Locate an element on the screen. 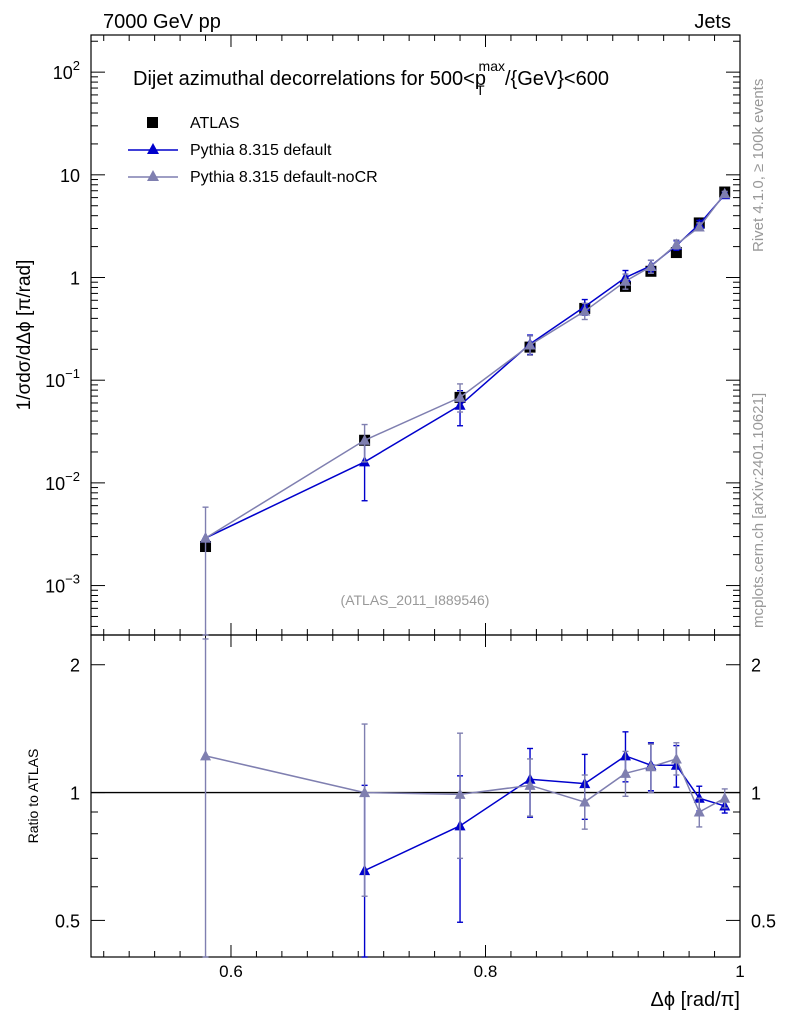 This screenshot has height=1024, width=786. analysis-label: (ATLAS_2011_I889546) is located at coordinates (415, 600).